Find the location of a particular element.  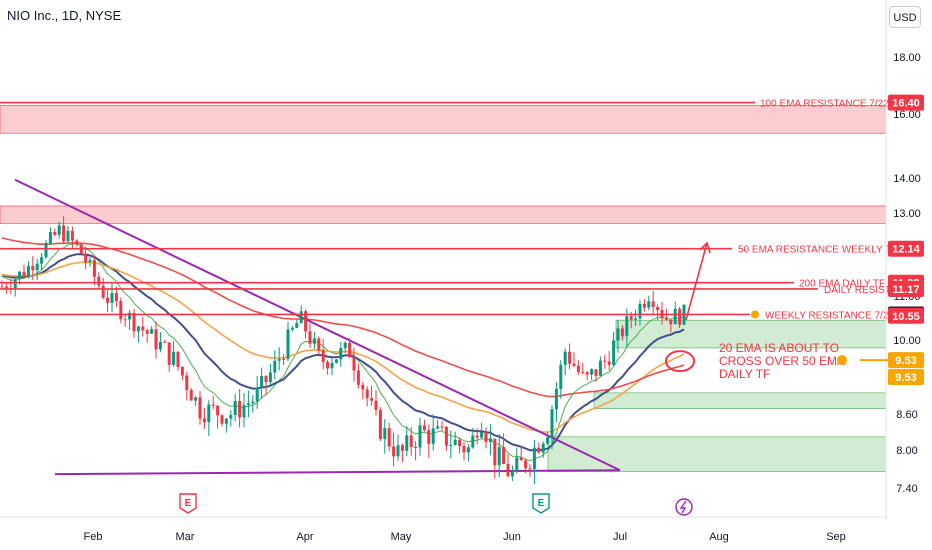

bolt-icon is located at coordinates (683, 507).